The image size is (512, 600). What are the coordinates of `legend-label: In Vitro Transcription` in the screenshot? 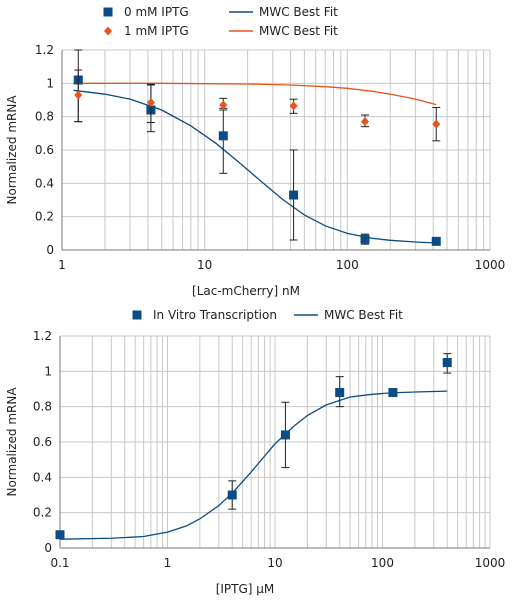 It's located at (215, 315).